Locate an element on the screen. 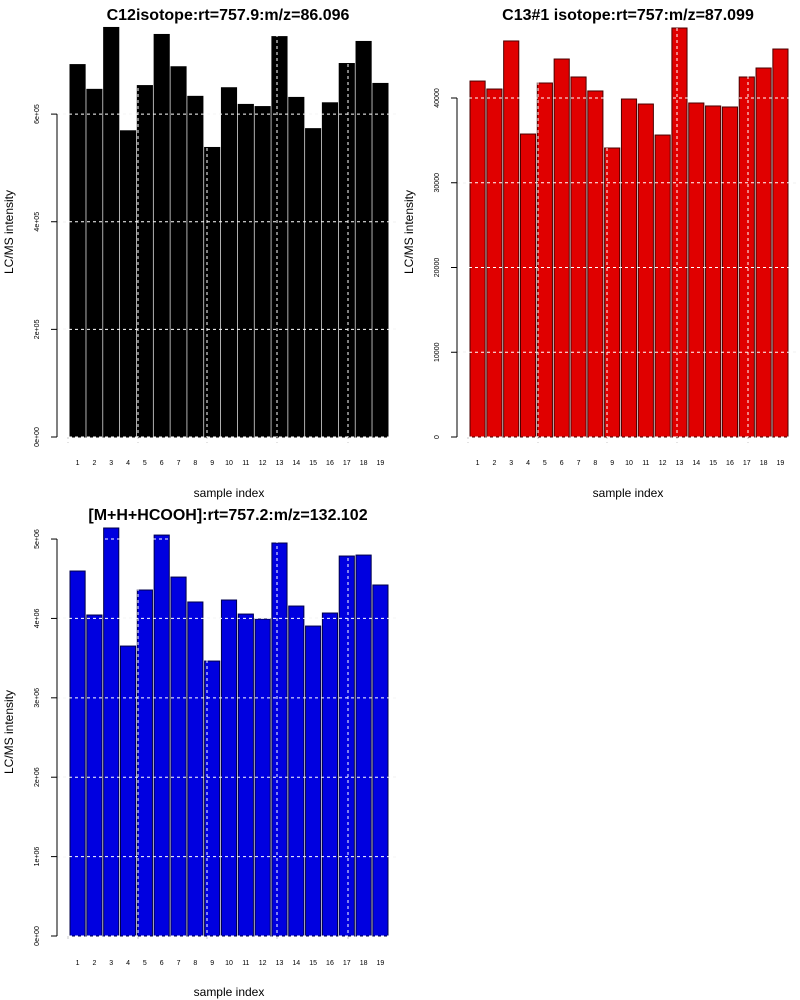 The image size is (800, 1000). y-axis: 0 10000 20000 30000 40000 is located at coordinates (446, 263).